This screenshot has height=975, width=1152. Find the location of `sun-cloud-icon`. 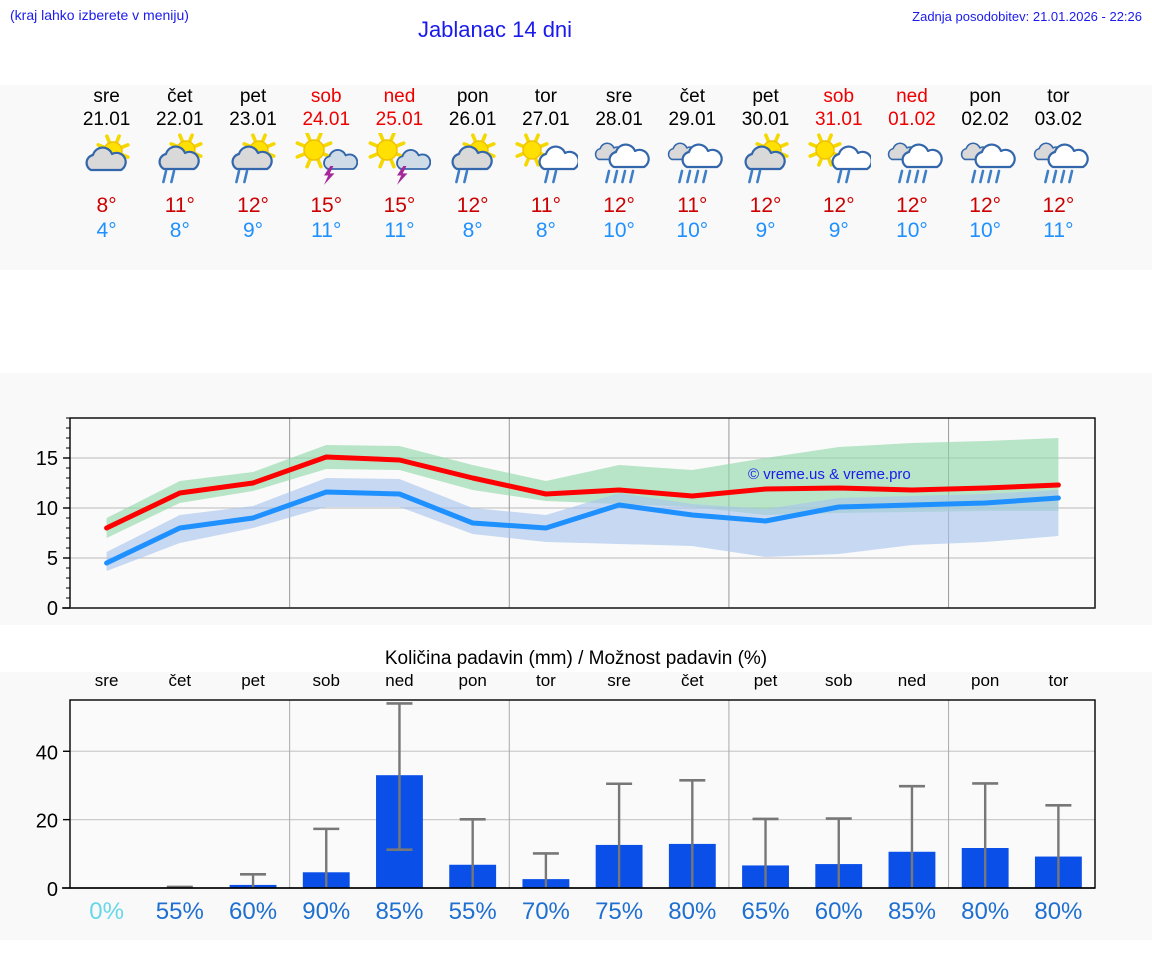

sun-cloud-icon is located at coordinates (107, 153).